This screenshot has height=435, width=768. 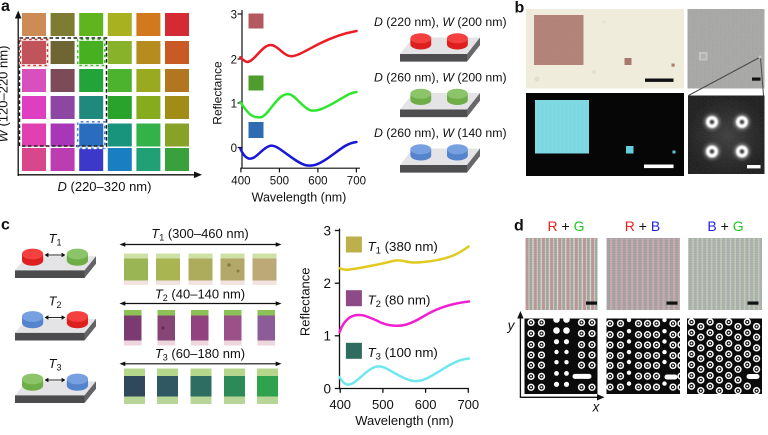 I want to click on svg-text: y, so click(x=511, y=325).